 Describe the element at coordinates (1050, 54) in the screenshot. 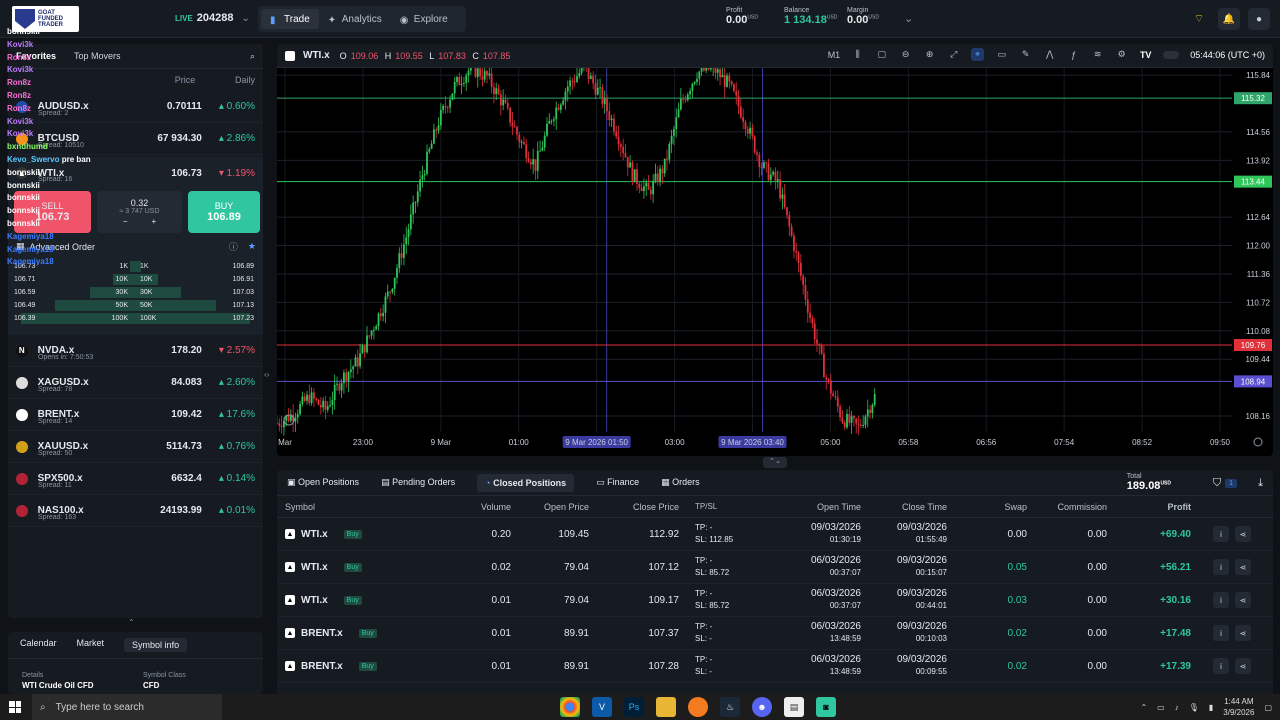

I see `pattern-icon: ⋀` at that location.